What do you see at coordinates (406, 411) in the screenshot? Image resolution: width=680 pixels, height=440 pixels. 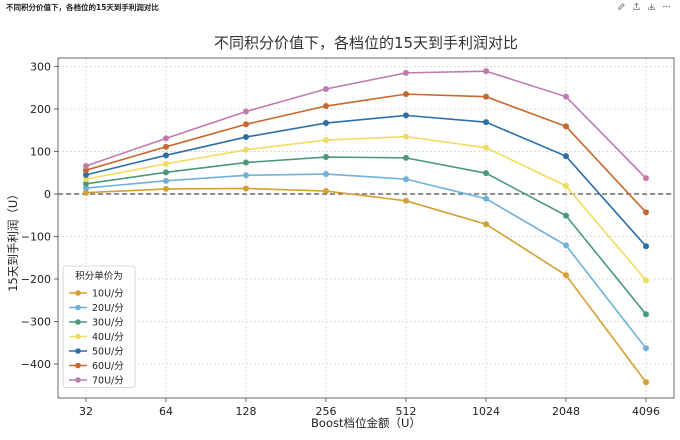 I see `x-tick-label: 512` at bounding box center [406, 411].